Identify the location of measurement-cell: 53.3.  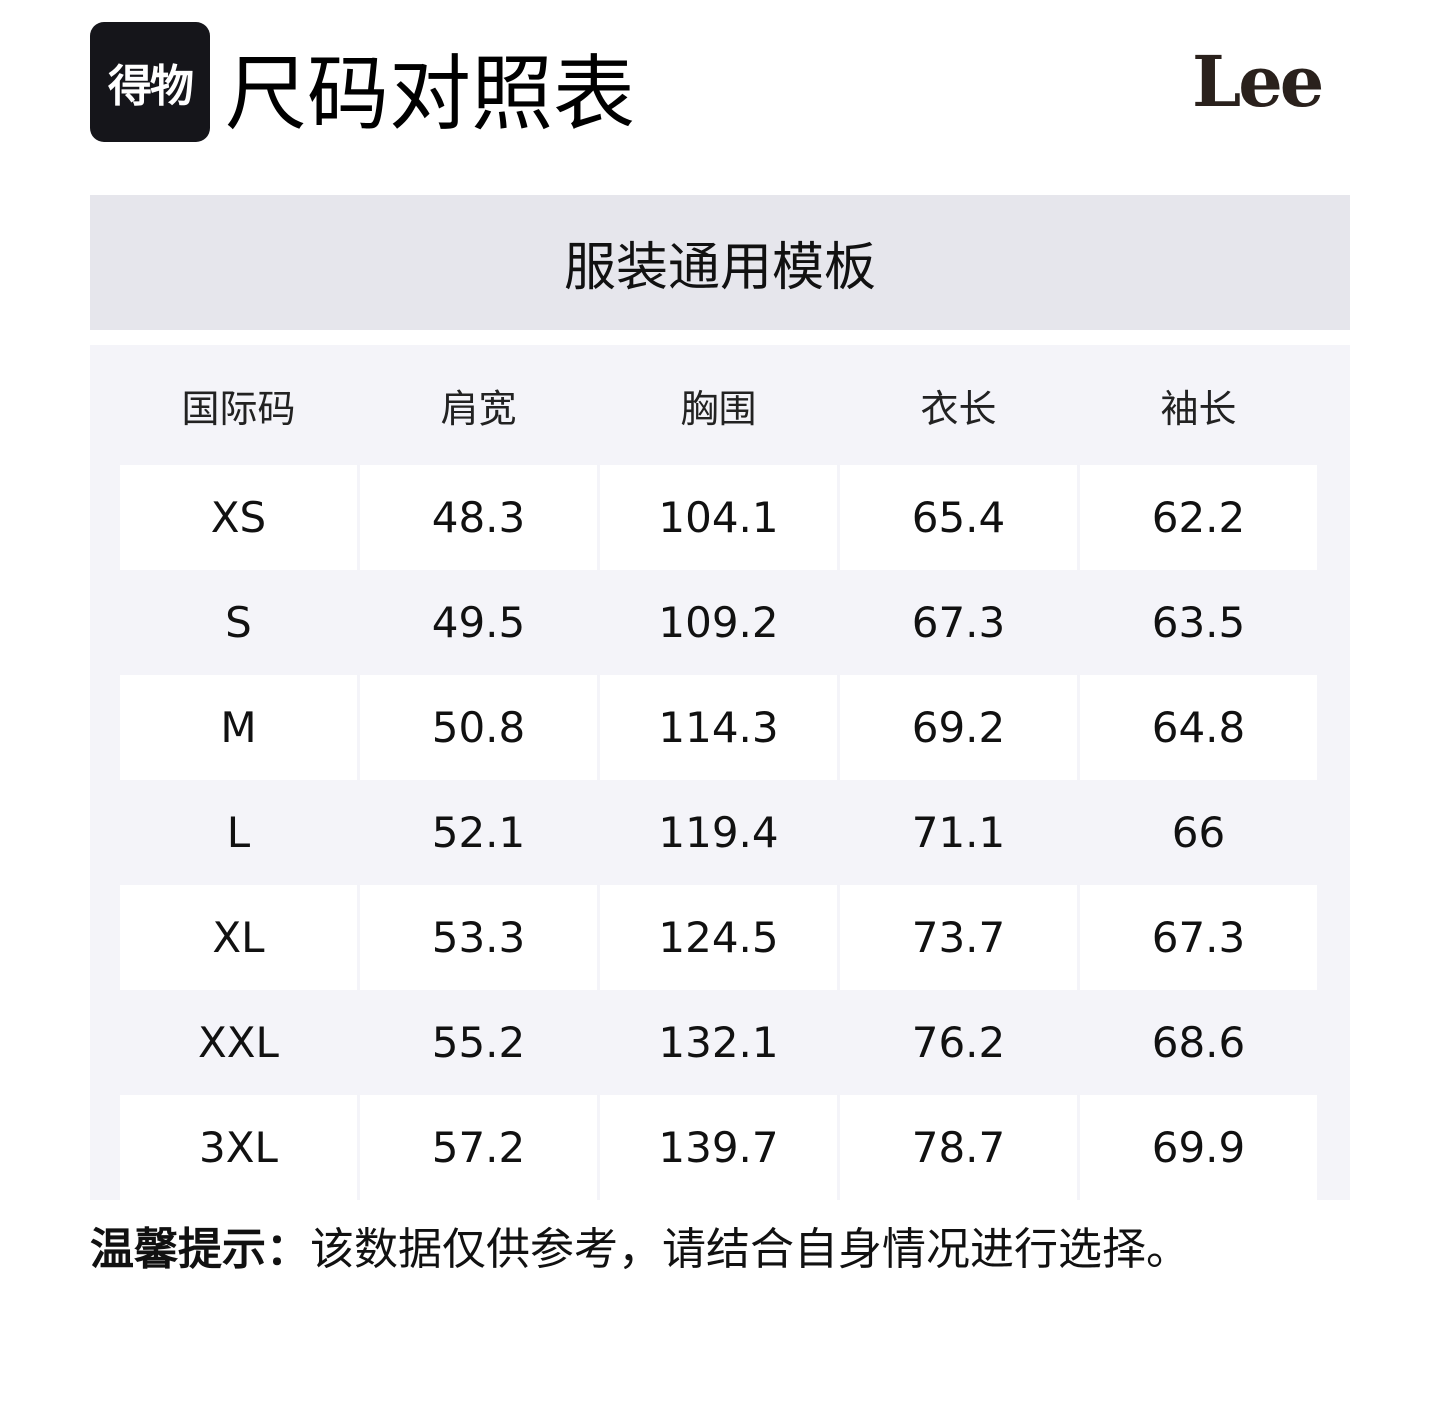
(478, 937).